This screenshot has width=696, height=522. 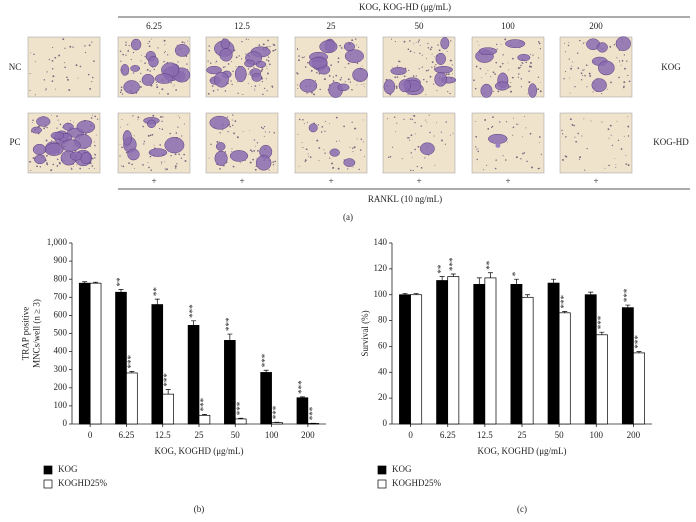 I want to click on y-tick-label: 900, so click(x=61, y=260).